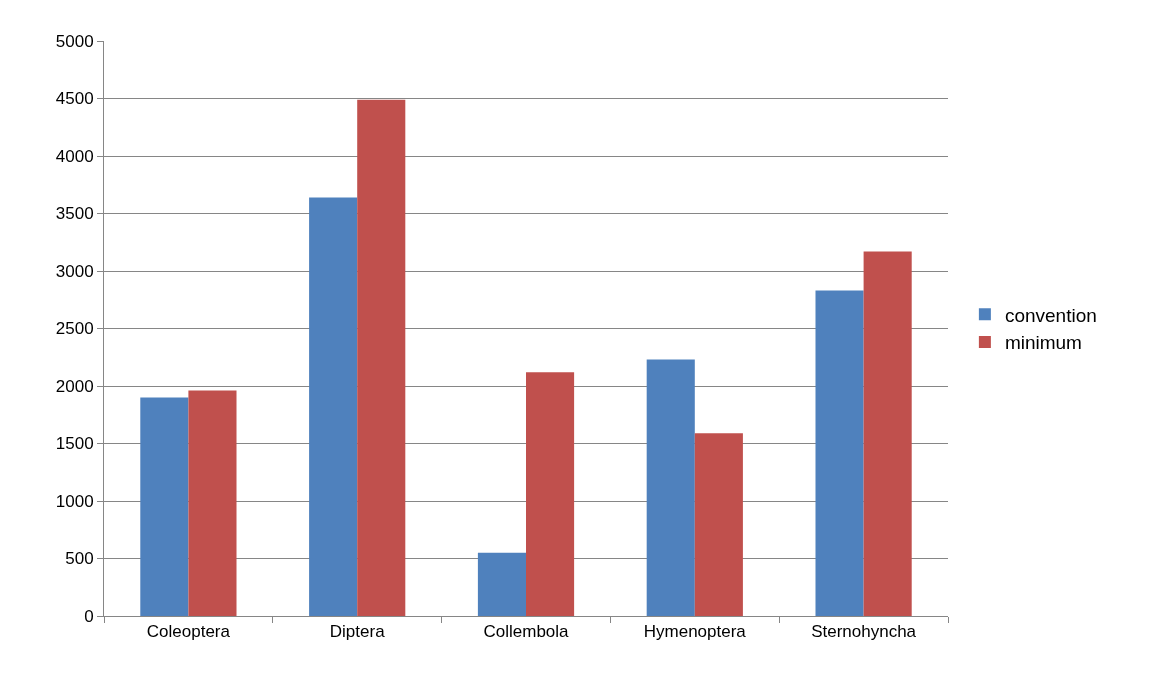 The width and height of the screenshot is (1152, 675). I want to click on legend-label: convention, so click(1050, 315).